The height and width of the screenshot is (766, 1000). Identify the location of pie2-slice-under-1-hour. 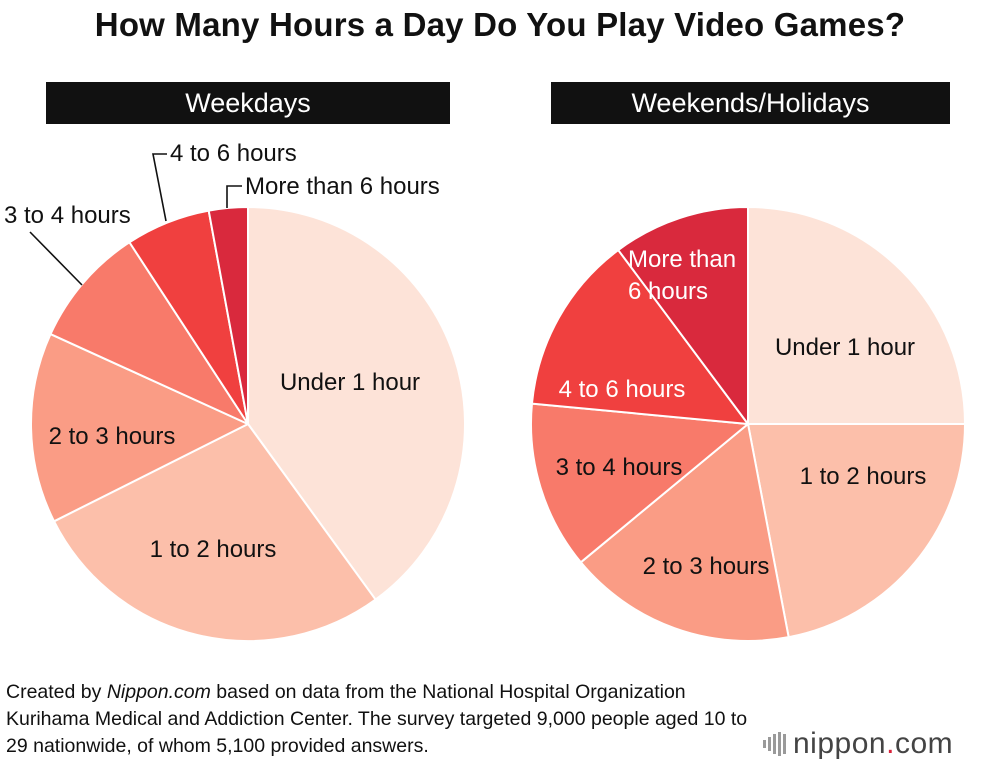
(856, 315).